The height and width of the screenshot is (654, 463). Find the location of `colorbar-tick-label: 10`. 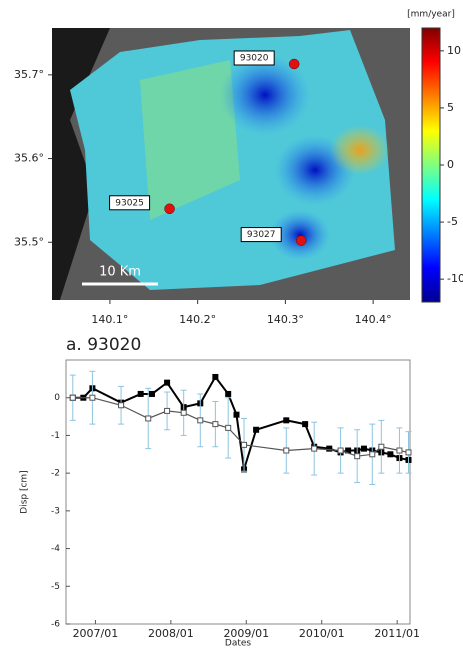

colorbar-tick-label: 10 is located at coordinates (454, 50).